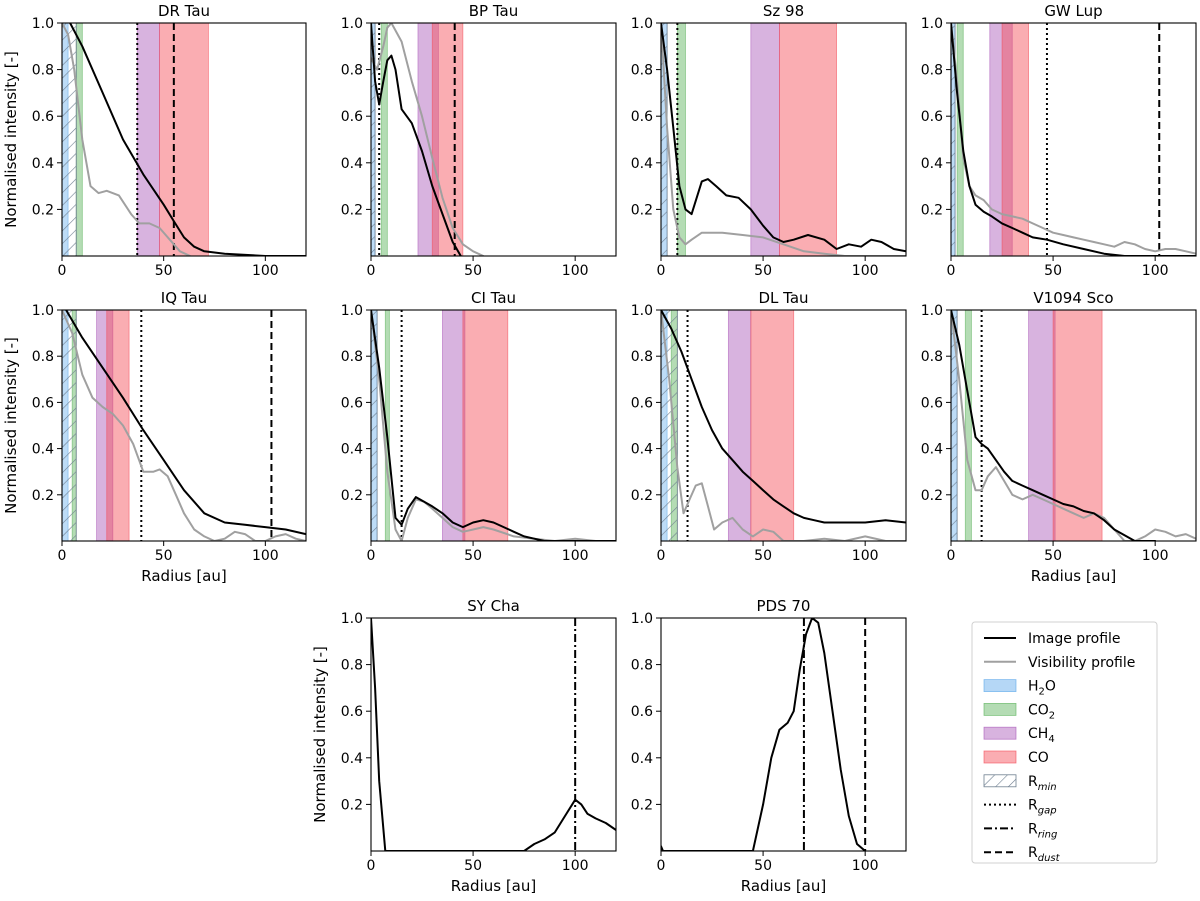 This screenshot has width=1200, height=901. What do you see at coordinates (1042, 783) in the screenshot?
I see `legend-label-rmin: Rmin` at bounding box center [1042, 783].